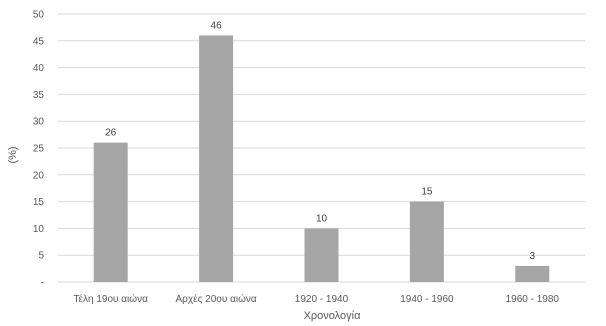 This screenshot has height=326, width=606. Describe the element at coordinates (13, 154) in the screenshot. I see `y-axis-title: (%)` at that location.